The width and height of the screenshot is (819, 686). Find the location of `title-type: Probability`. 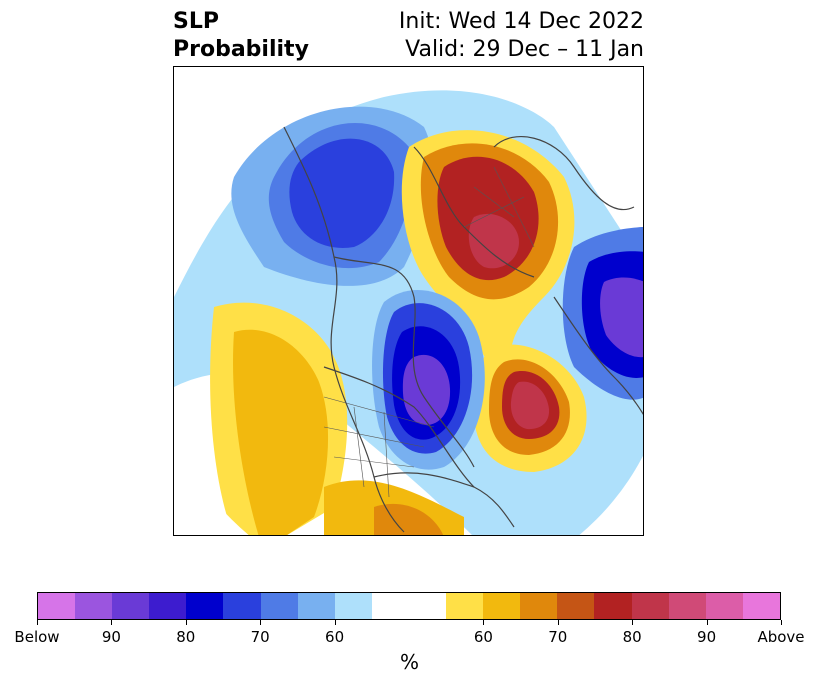

title-type: Probability is located at coordinates (241, 49).